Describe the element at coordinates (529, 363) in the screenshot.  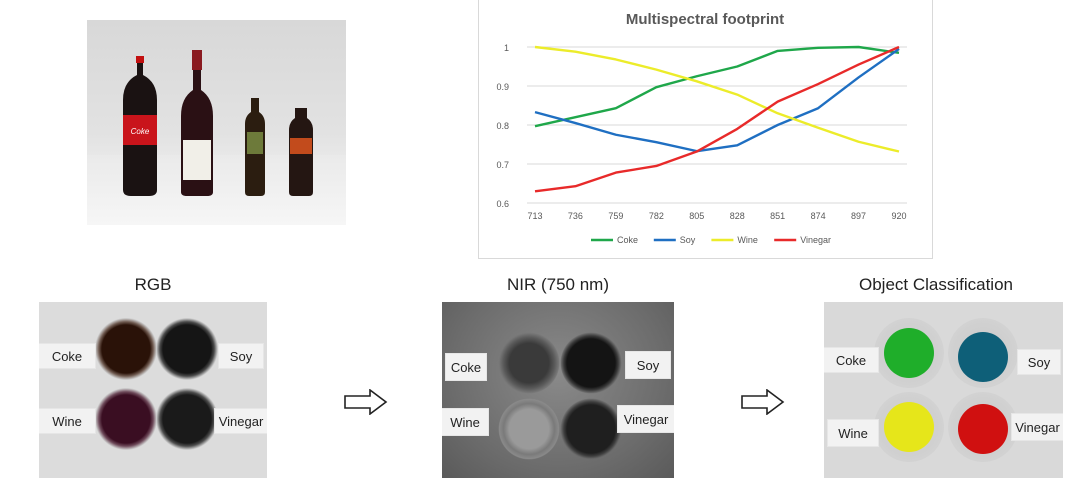
I see `nir-coke-cup` at that location.